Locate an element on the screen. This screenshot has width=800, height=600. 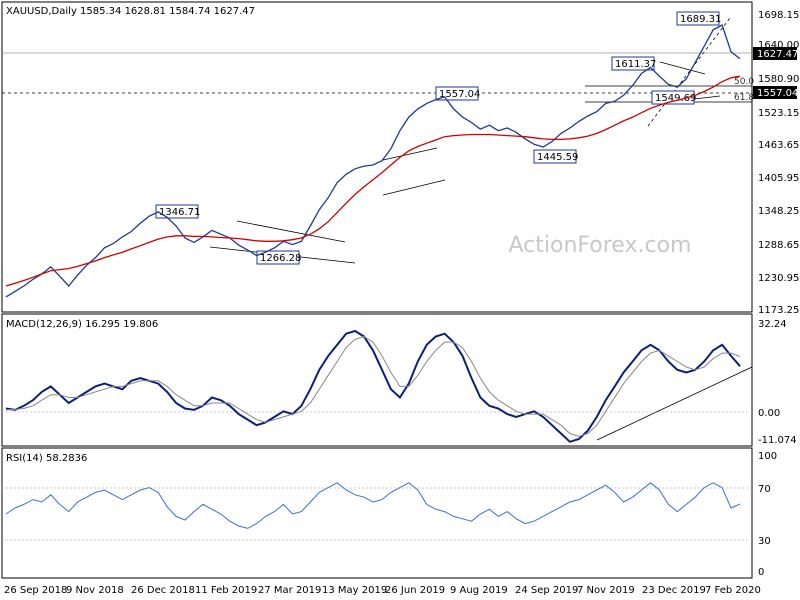
rsi-y-tick: 0 is located at coordinates (761, 572).